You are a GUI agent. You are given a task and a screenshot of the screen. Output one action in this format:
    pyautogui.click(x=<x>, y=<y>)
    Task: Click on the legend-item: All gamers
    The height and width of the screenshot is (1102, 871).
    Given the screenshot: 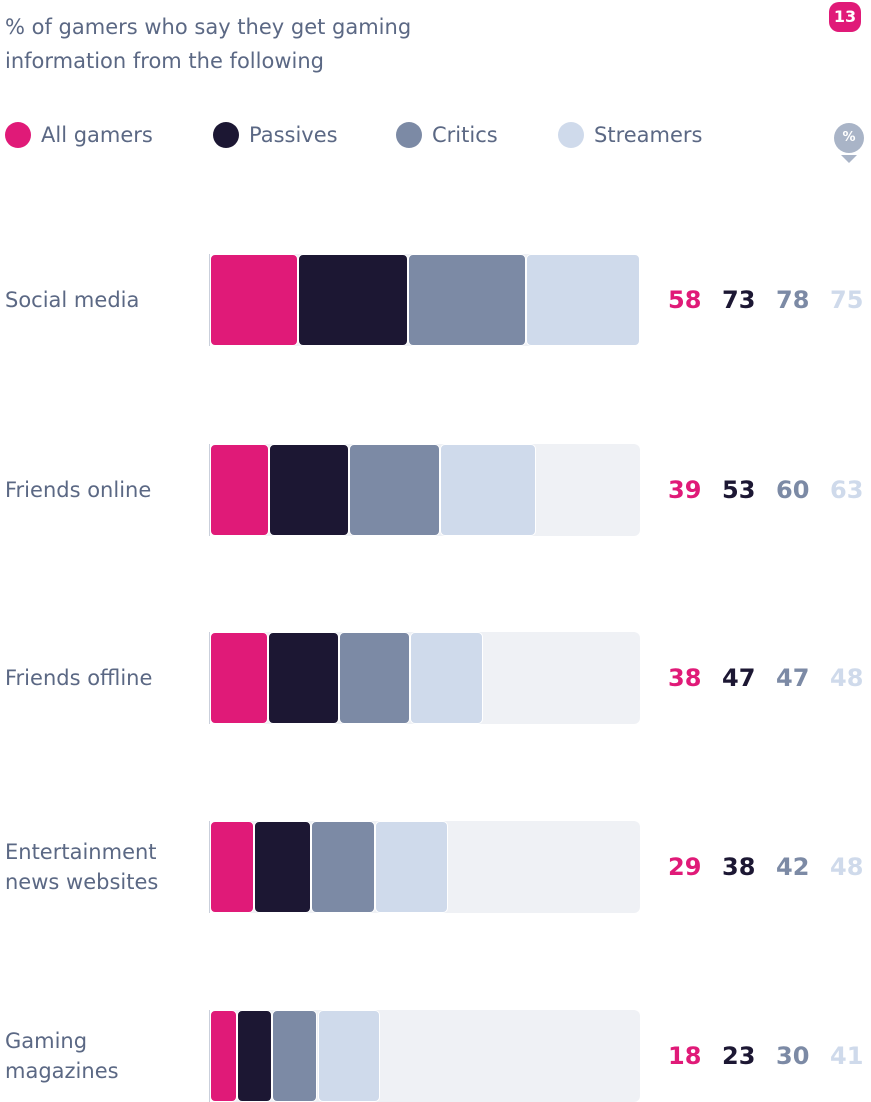 What is the action you would take?
    pyautogui.click(x=79, y=135)
    